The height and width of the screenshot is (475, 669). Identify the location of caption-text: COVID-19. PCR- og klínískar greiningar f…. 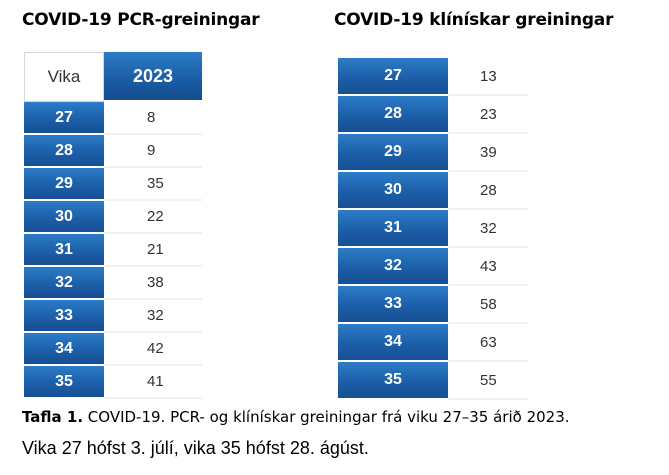
(326, 417).